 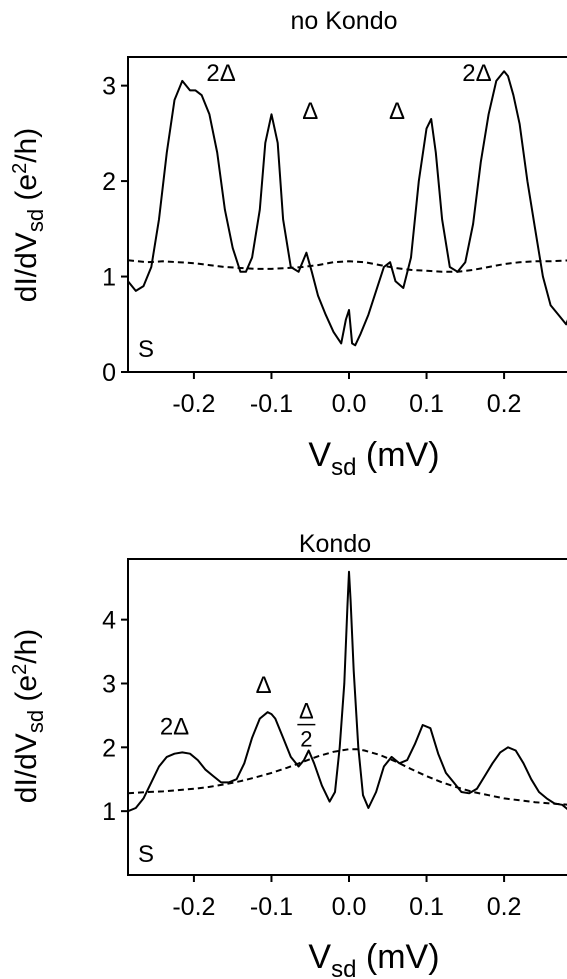 I want to click on y-tick-label: 0, so click(x=109, y=373).